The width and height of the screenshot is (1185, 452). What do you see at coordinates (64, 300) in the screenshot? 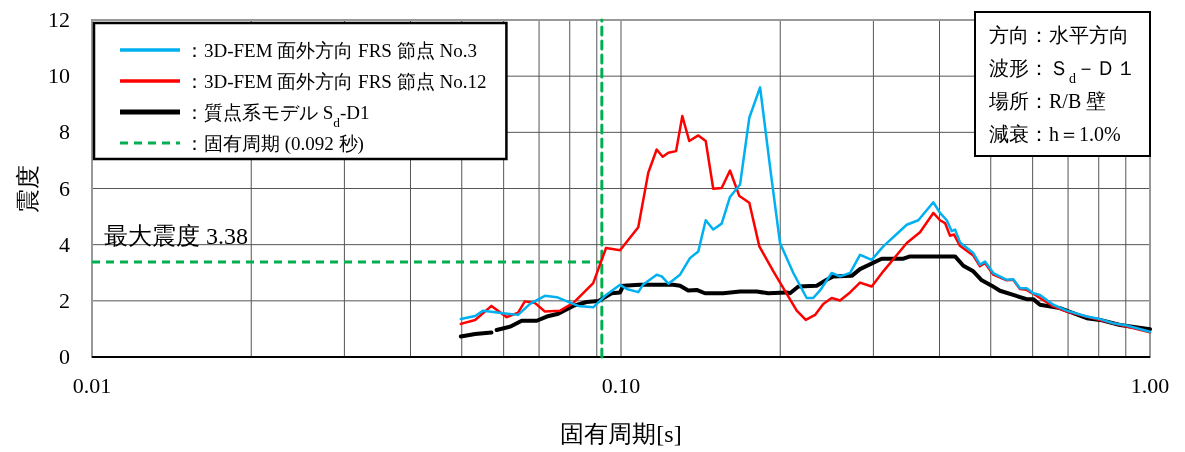
I see `y-tick-label: 2` at bounding box center [64, 300].